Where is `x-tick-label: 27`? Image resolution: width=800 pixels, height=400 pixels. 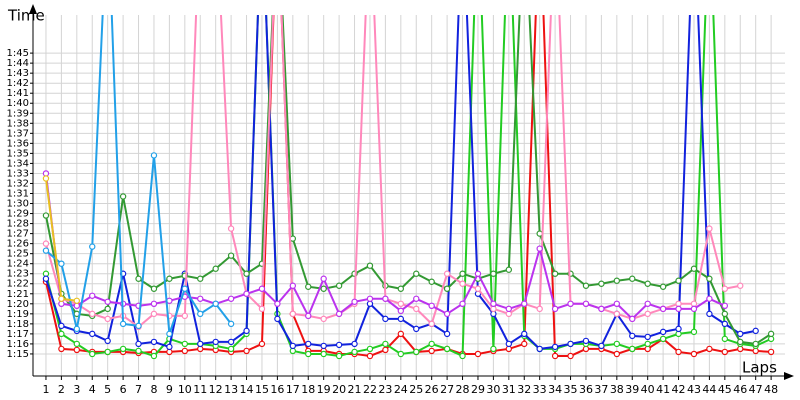 x-tick-label: 27 is located at coordinates (447, 389).